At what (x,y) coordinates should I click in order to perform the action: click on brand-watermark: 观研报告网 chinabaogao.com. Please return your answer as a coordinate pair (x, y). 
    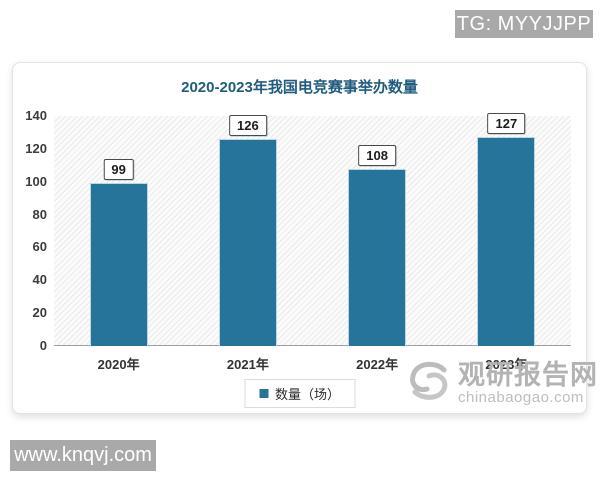
    Looking at the image, I should click on (500, 383).